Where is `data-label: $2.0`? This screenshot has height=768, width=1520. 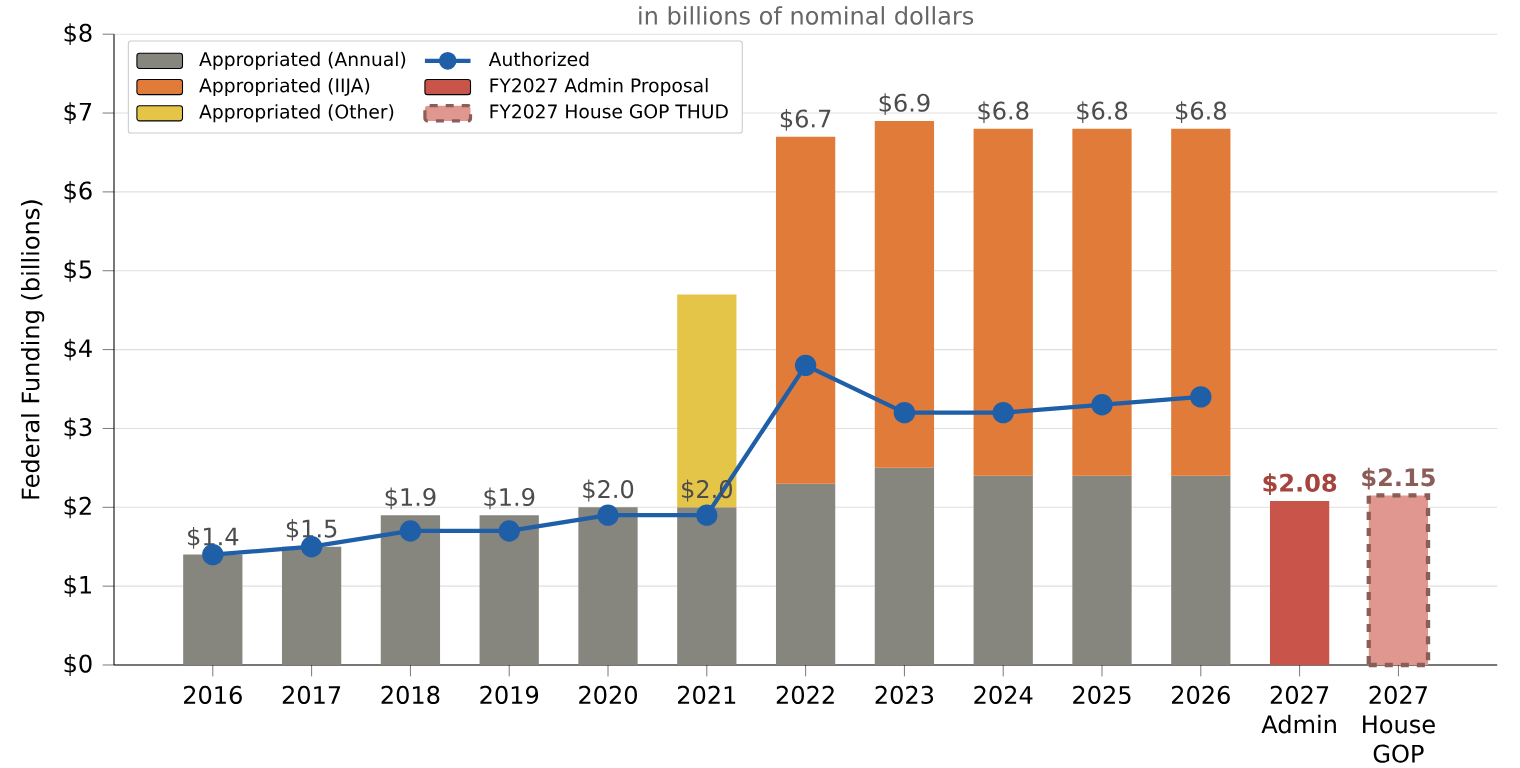
data-label: $2.0 is located at coordinates (608, 490).